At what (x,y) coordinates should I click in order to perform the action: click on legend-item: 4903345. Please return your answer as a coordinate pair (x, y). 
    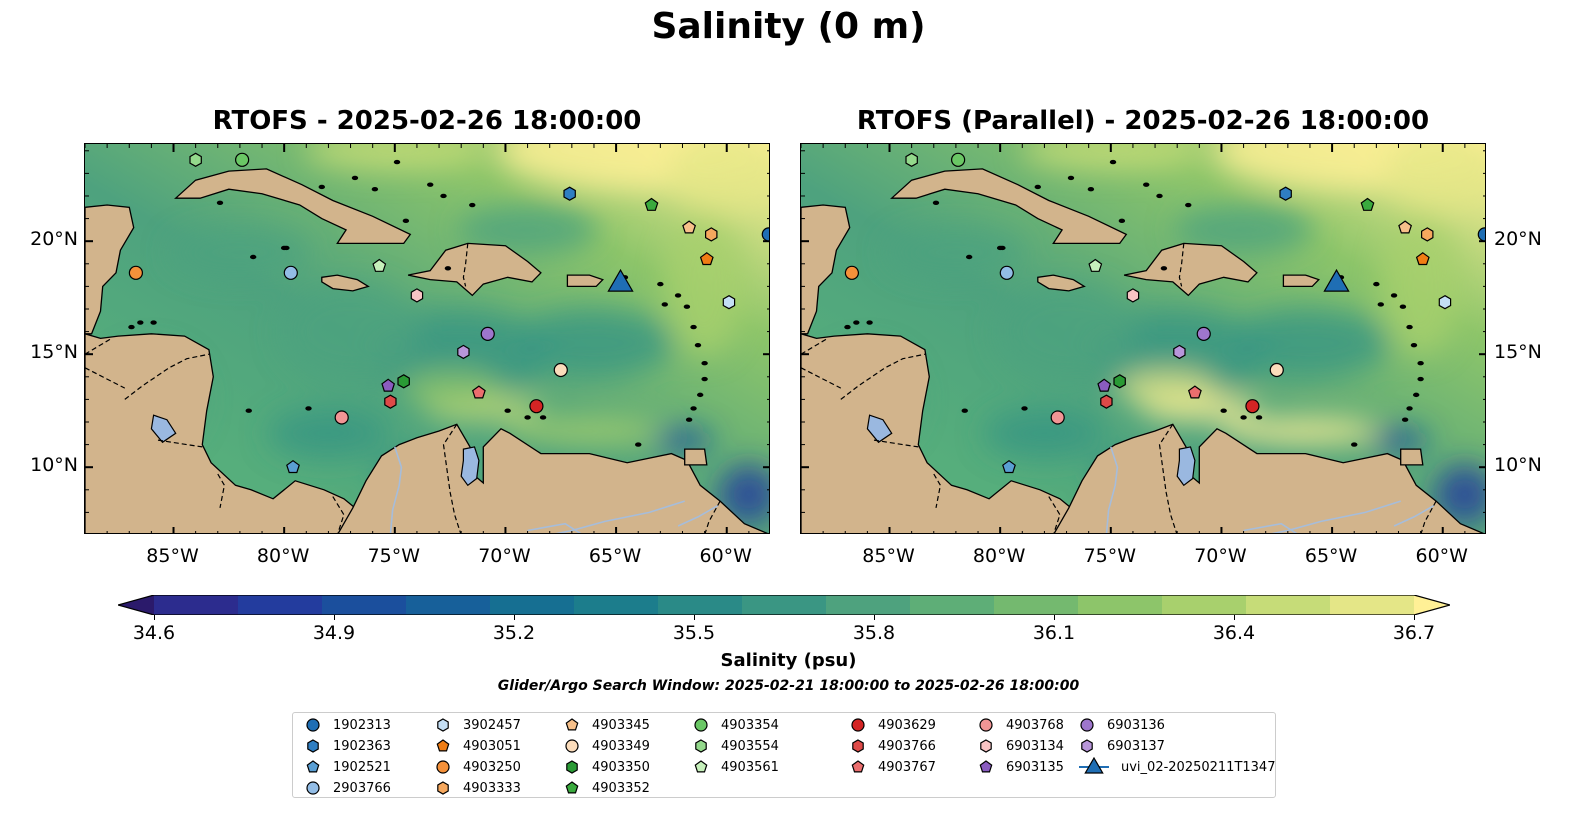
    Looking at the image, I should click on (607, 725).